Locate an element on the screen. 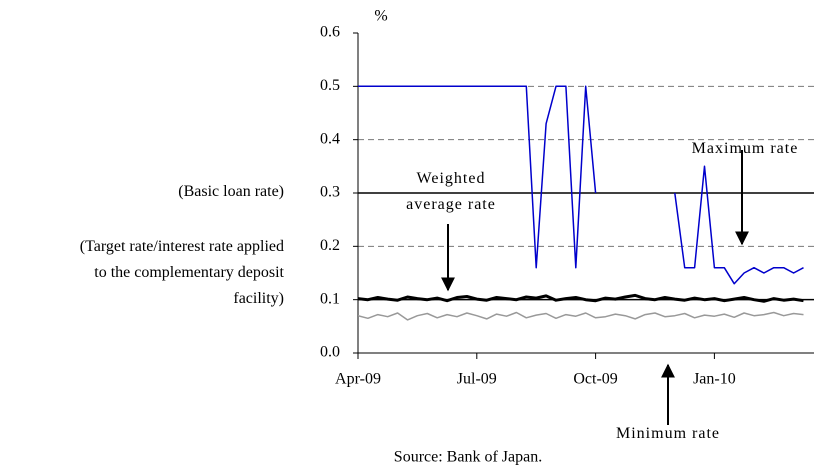 This screenshot has width=814, height=468. series-label: Weighted average rate is located at coordinates (451, 191).